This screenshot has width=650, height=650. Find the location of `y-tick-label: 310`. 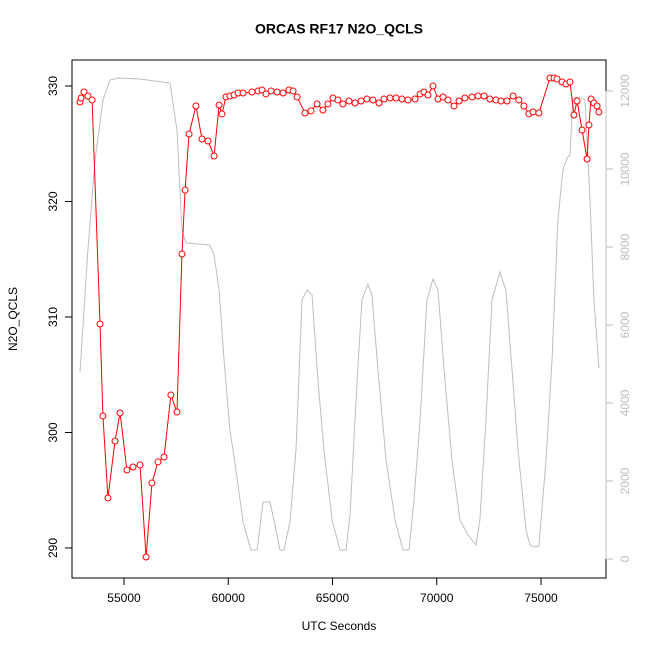

y-tick-label: 310 is located at coordinates (53, 317).